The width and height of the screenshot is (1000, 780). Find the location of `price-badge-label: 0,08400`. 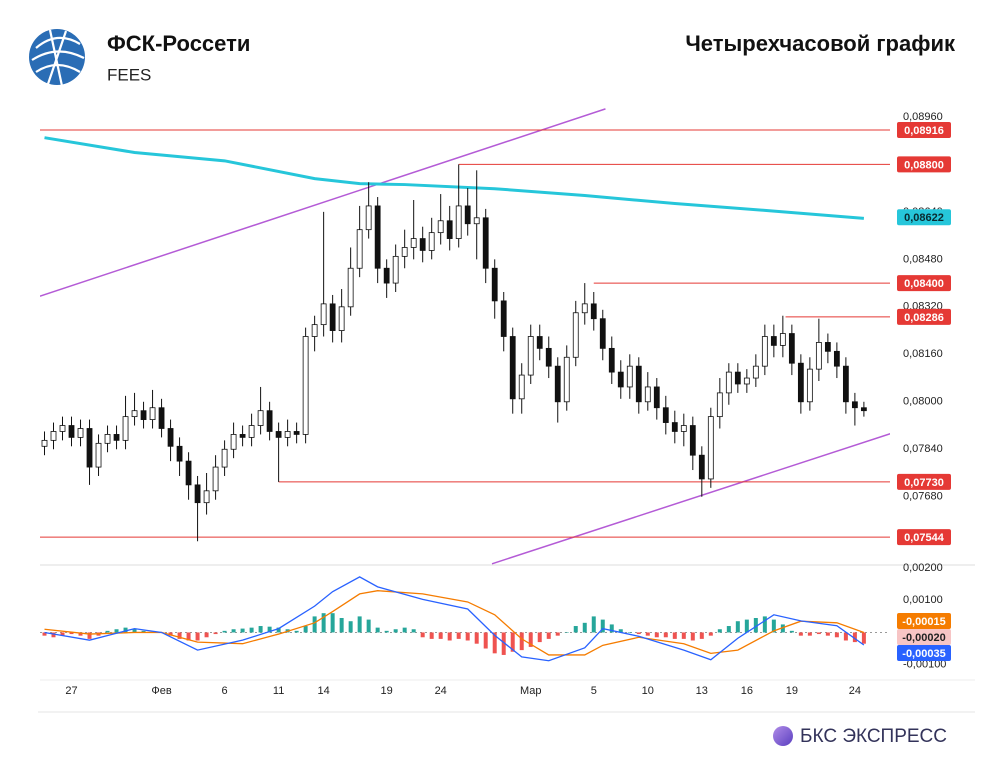

price-badge-label: 0,08400 is located at coordinates (924, 284).